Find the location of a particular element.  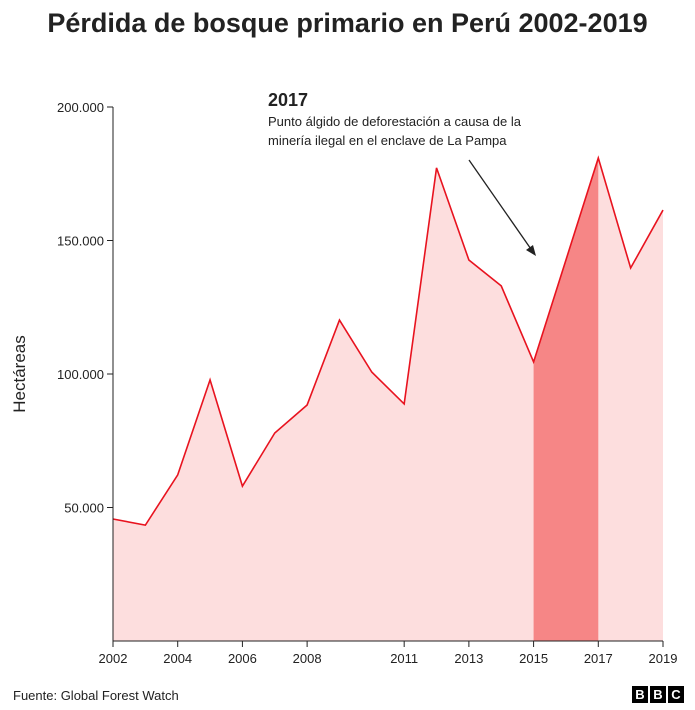

source-note: Fuente: Global Forest Watch is located at coordinates (96, 695).